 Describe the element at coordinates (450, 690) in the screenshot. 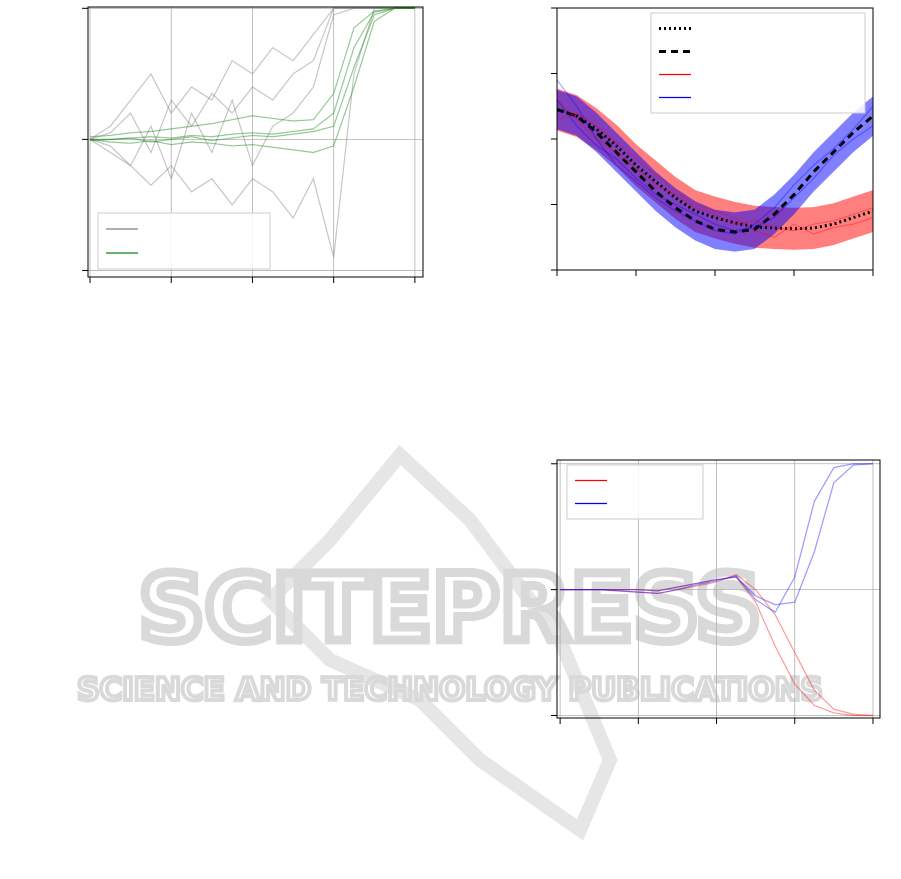

I see `watermark-subtitle: SCIENCE AND TECHNOLOGY PUBLICATIONS` at that location.